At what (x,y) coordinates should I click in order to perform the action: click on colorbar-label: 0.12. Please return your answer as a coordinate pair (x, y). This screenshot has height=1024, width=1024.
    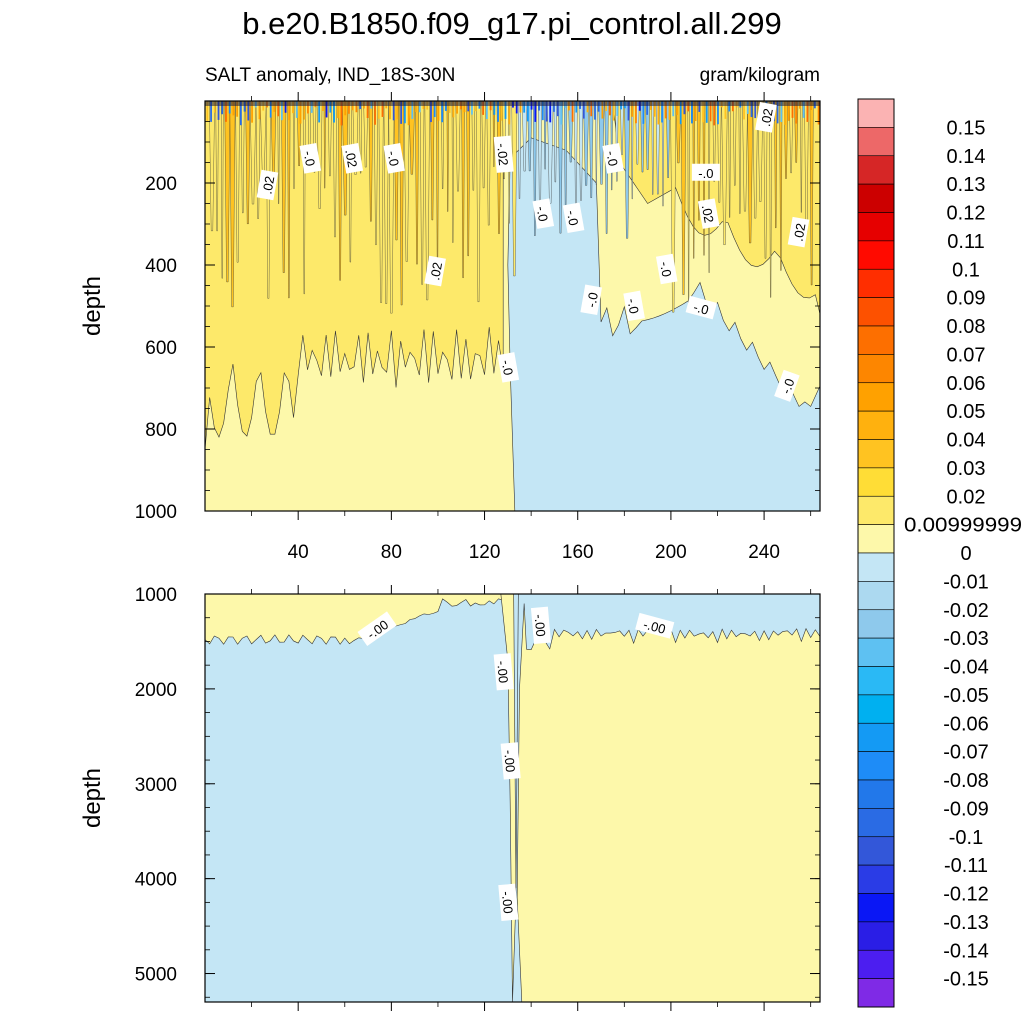
    Looking at the image, I should click on (966, 214).